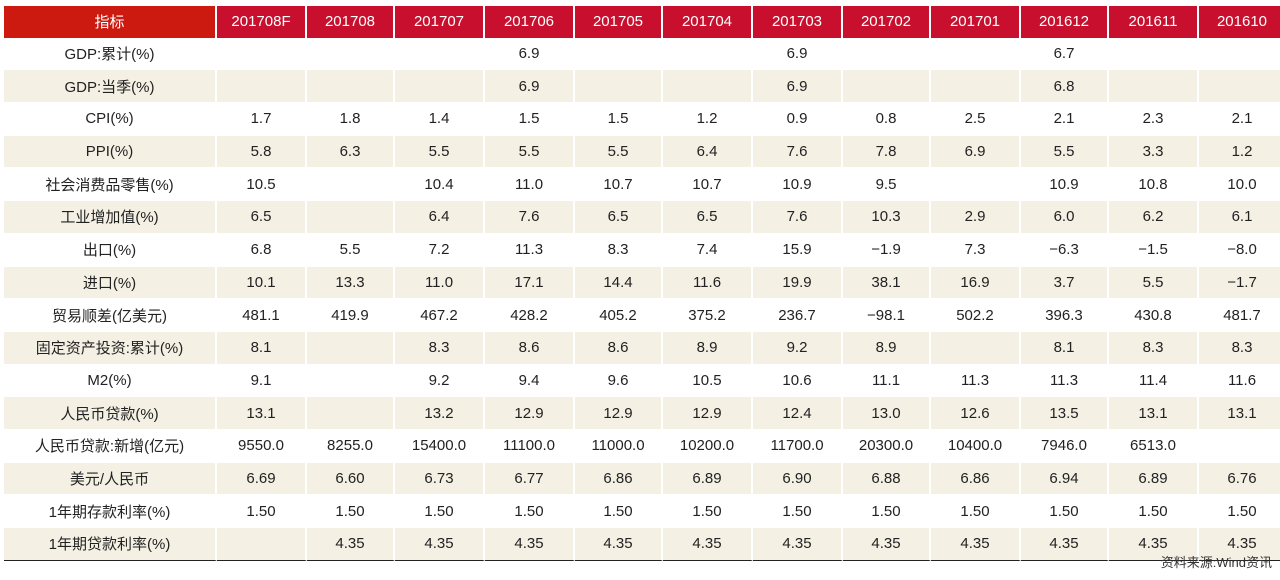 Image resolution: width=1280 pixels, height=580 pixels. Describe the element at coordinates (1154, 413) in the screenshot. I see `table-cell: 13.1` at that location.